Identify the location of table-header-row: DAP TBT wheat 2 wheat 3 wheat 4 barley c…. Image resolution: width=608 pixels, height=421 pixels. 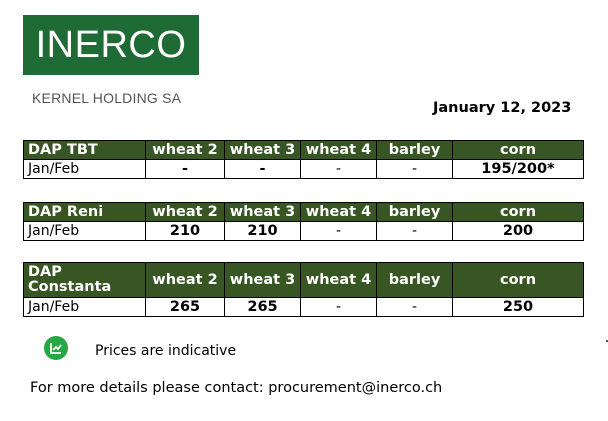
(303, 150).